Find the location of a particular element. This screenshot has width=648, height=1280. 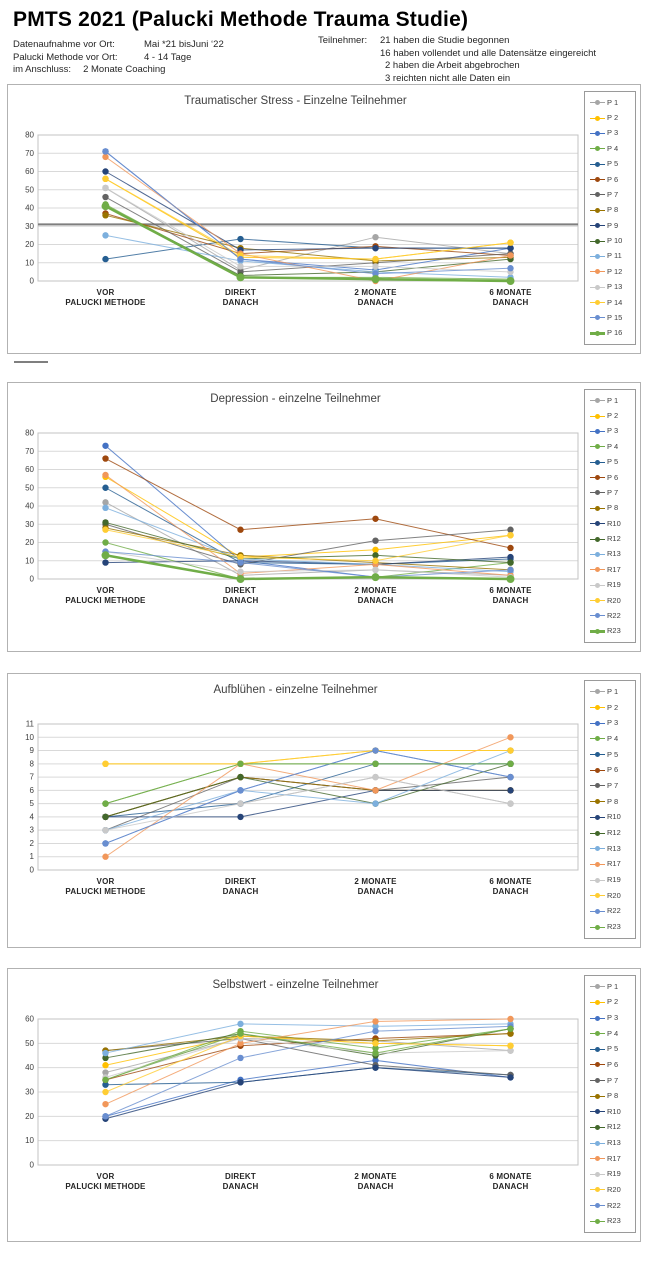

legend-item: P 3 is located at coordinates (611, 1018).